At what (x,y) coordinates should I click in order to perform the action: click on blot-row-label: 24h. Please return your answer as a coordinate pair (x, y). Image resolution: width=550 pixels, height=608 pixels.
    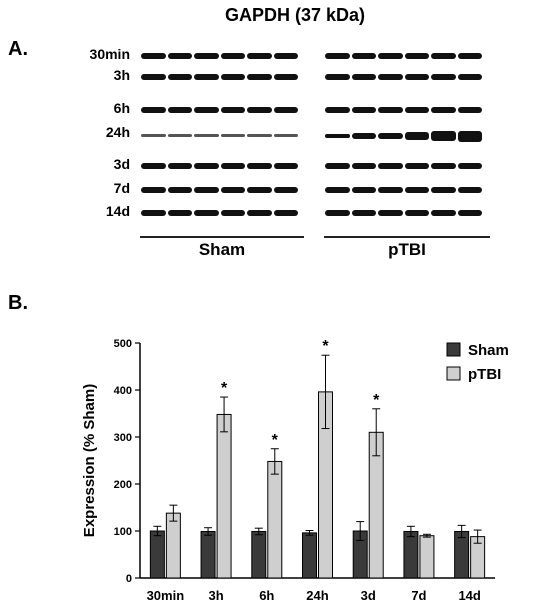
    Looking at the image, I should click on (117, 132).